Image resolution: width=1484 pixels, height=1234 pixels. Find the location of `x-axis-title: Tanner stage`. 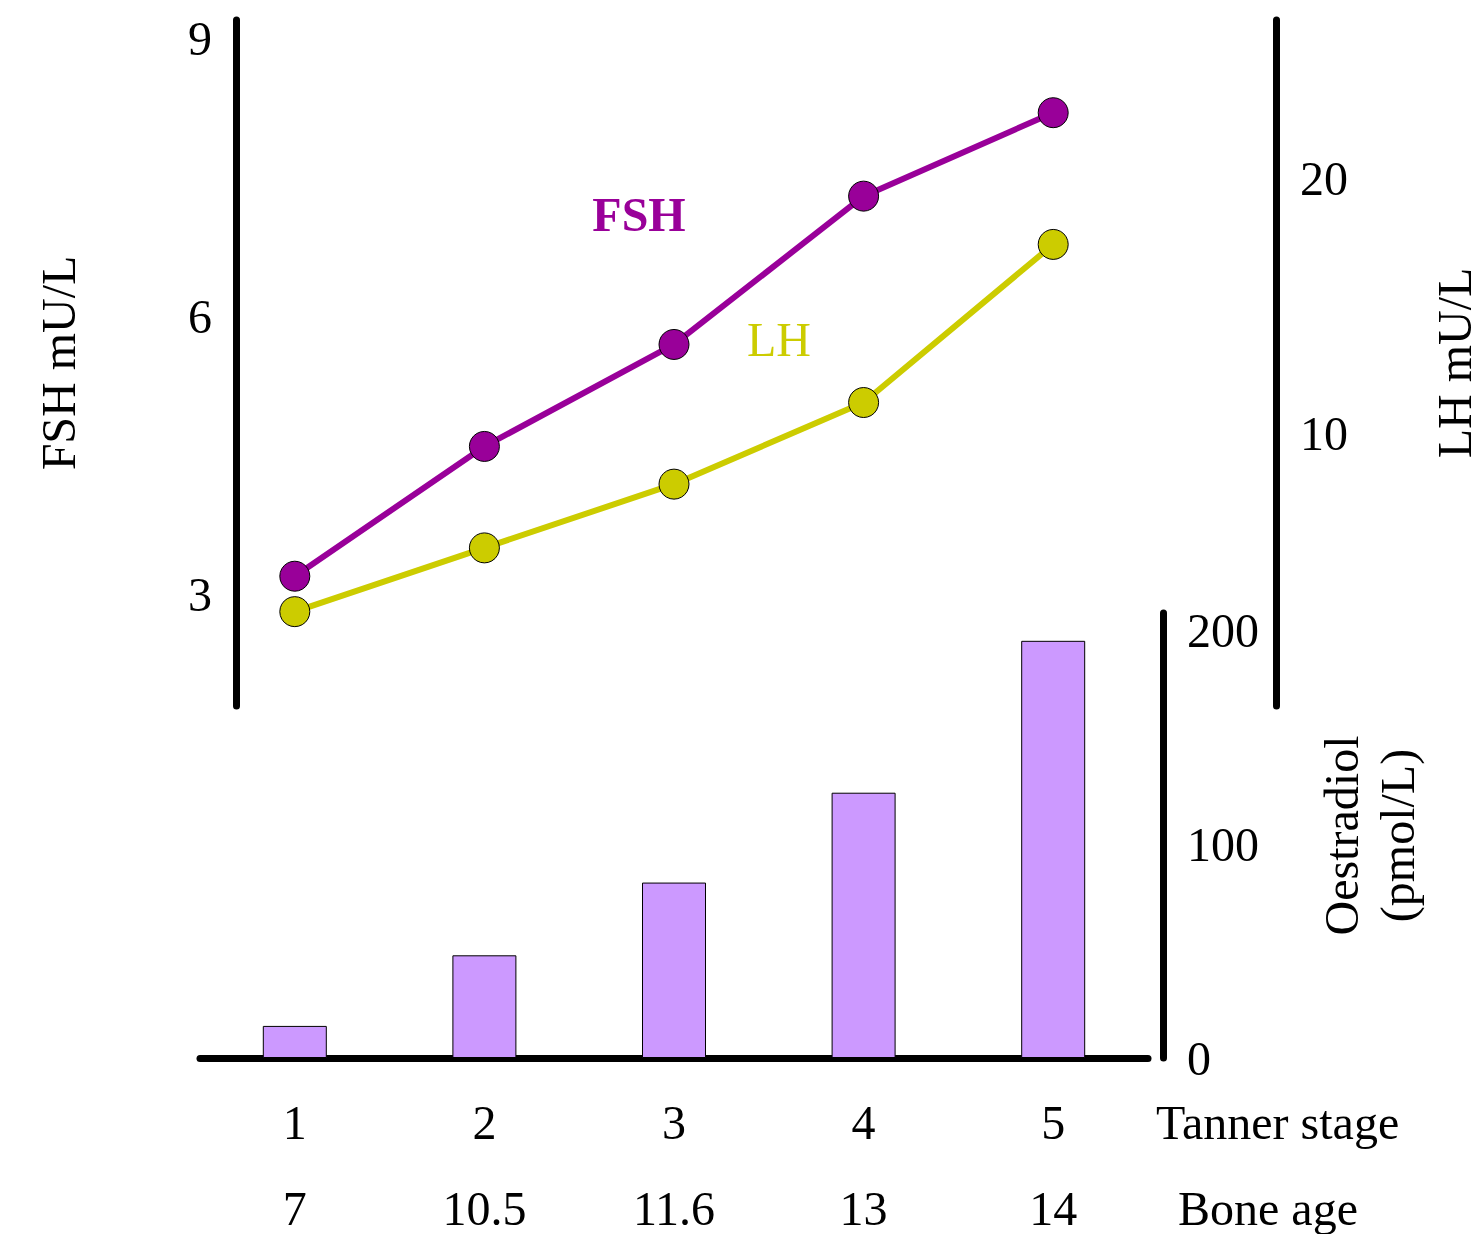

x-axis-title: Tanner stage is located at coordinates (1278, 1122).